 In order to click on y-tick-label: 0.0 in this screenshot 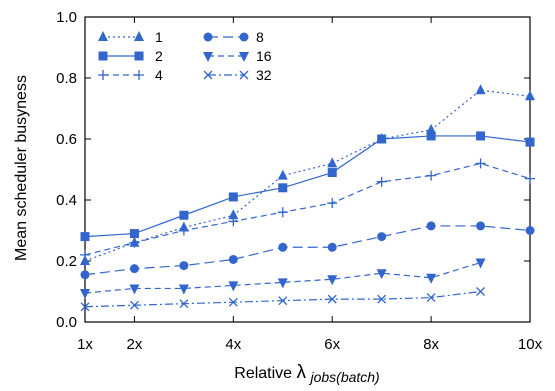, I will do `click(66, 322)`.